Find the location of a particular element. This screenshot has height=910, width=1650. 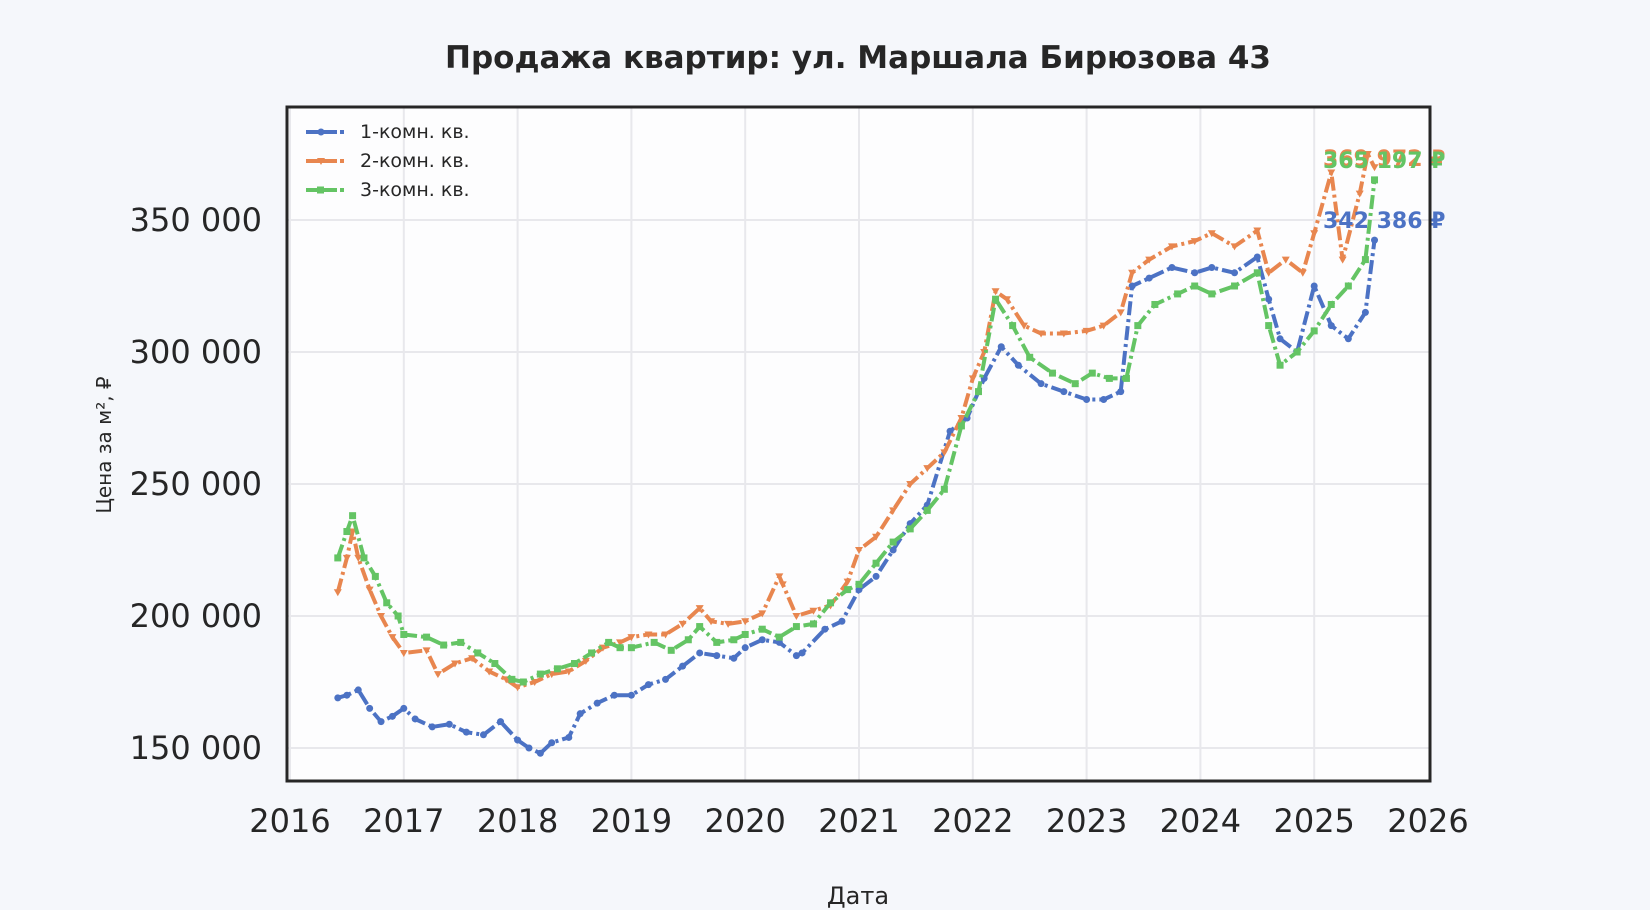

x-tick-label: 2026 is located at coordinates (1427, 821).